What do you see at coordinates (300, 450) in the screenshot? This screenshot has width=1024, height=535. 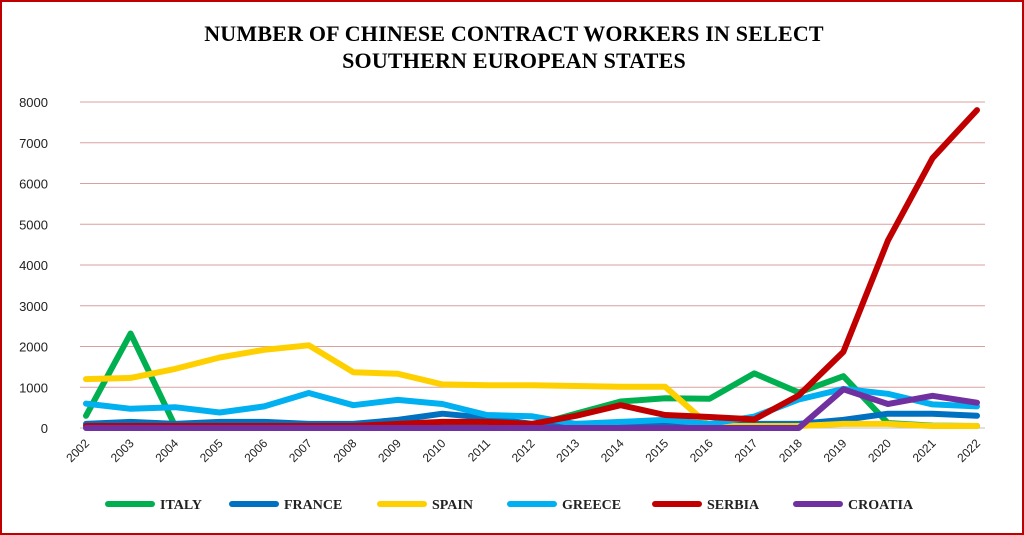 I see `x-tick-label: 2007` at bounding box center [300, 450].